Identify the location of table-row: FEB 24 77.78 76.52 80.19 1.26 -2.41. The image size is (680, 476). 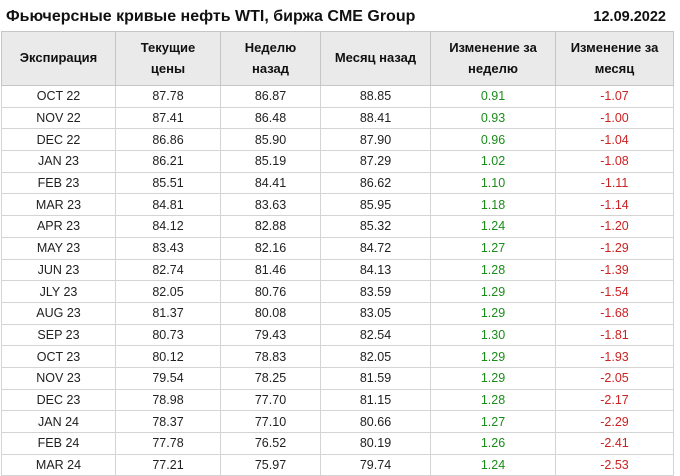
(337, 443).